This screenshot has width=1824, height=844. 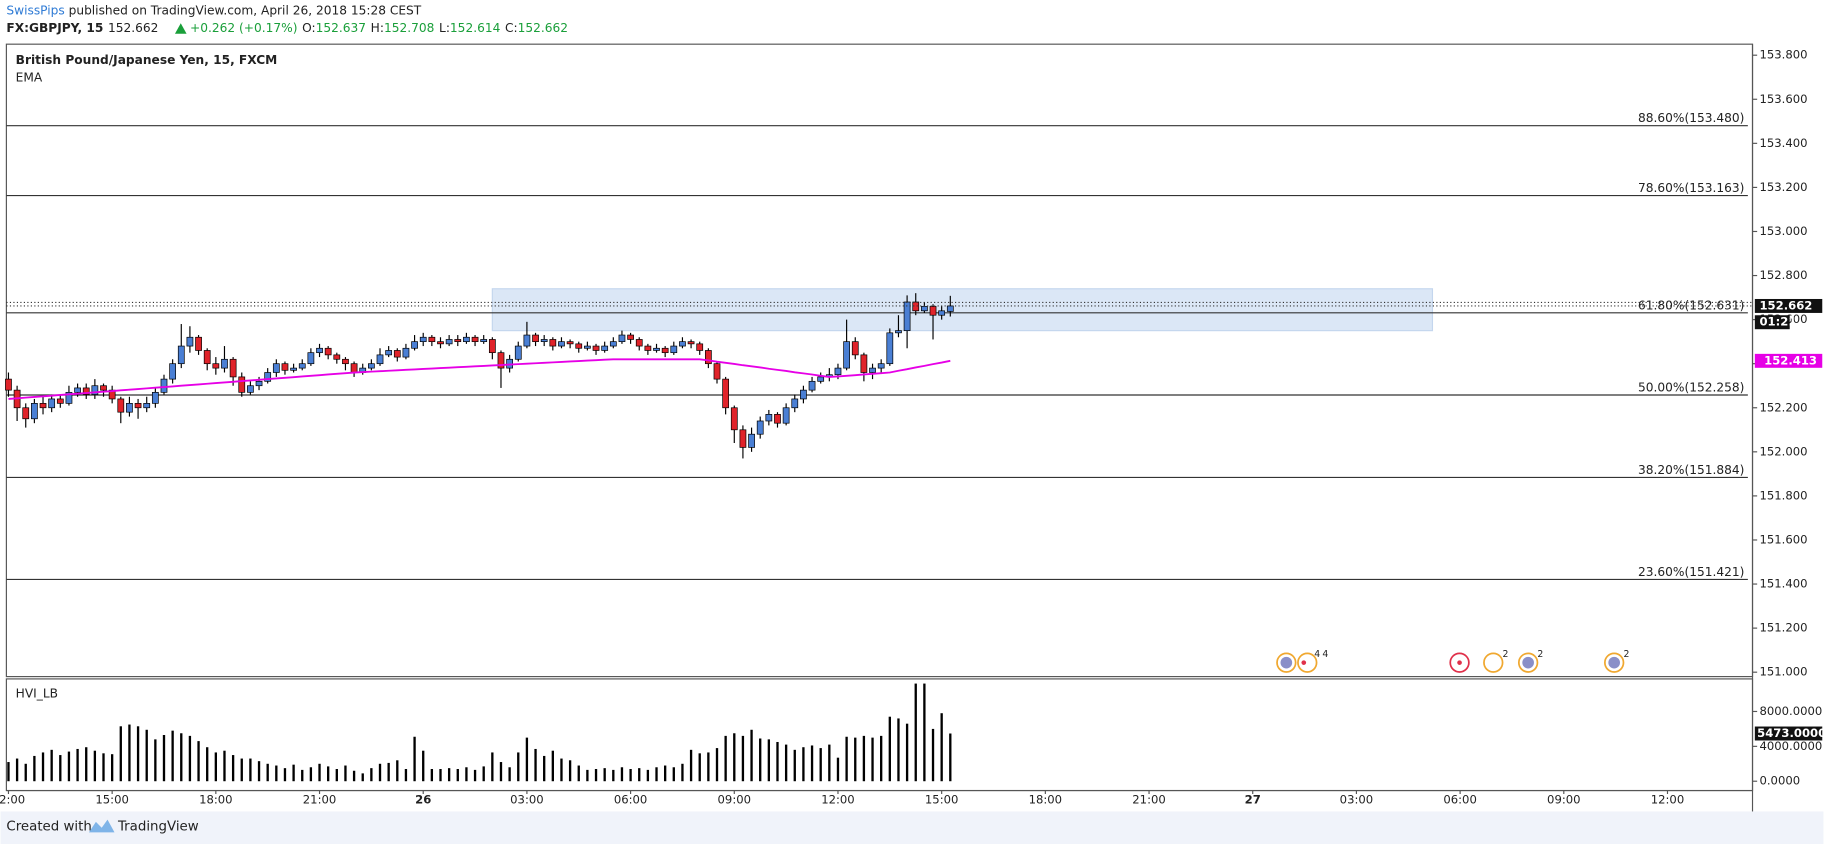 I want to click on volume-tick-label: 0.0000, so click(x=1779, y=781).